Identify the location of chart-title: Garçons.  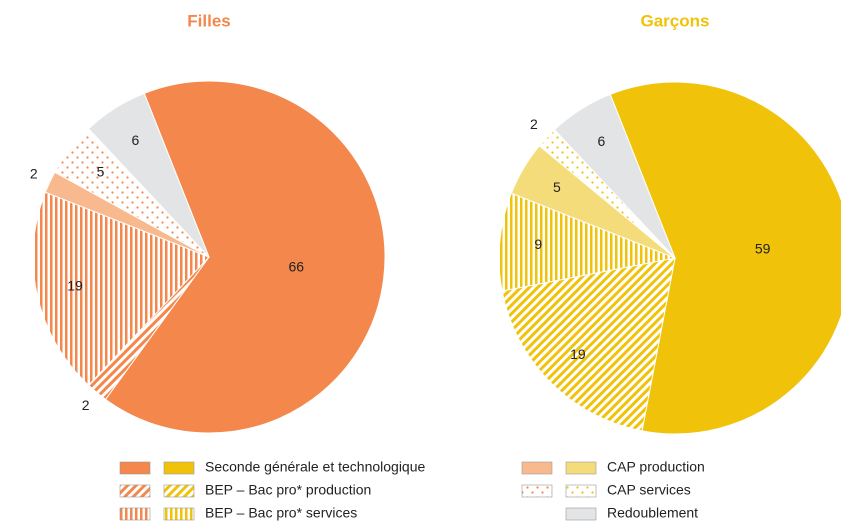
(675, 20).